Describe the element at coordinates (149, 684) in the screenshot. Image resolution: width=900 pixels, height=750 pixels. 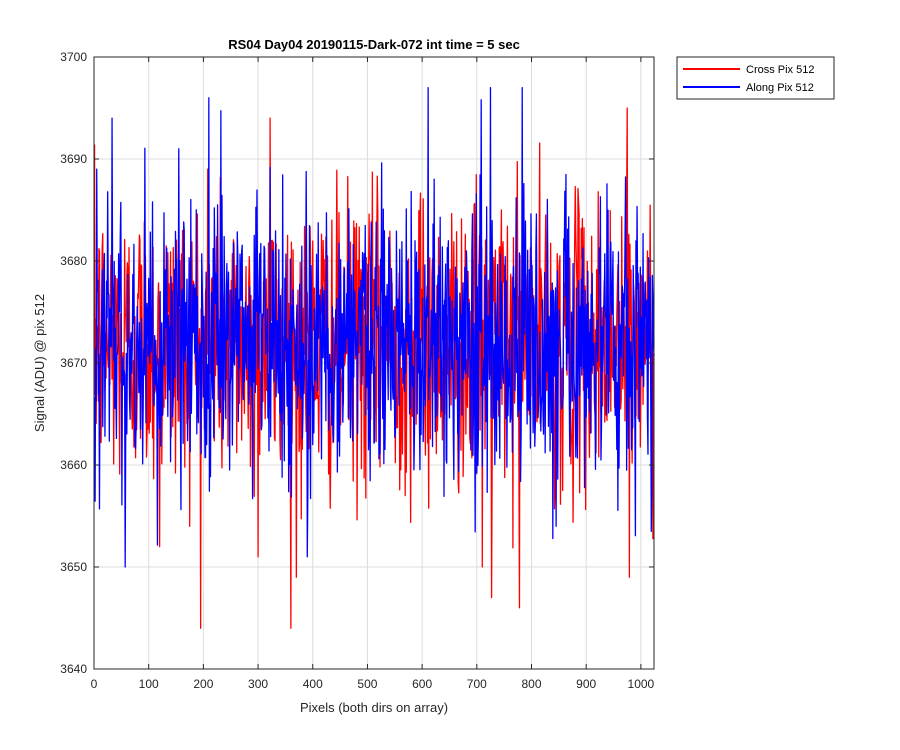
I see `x-tick-label: 100` at that location.